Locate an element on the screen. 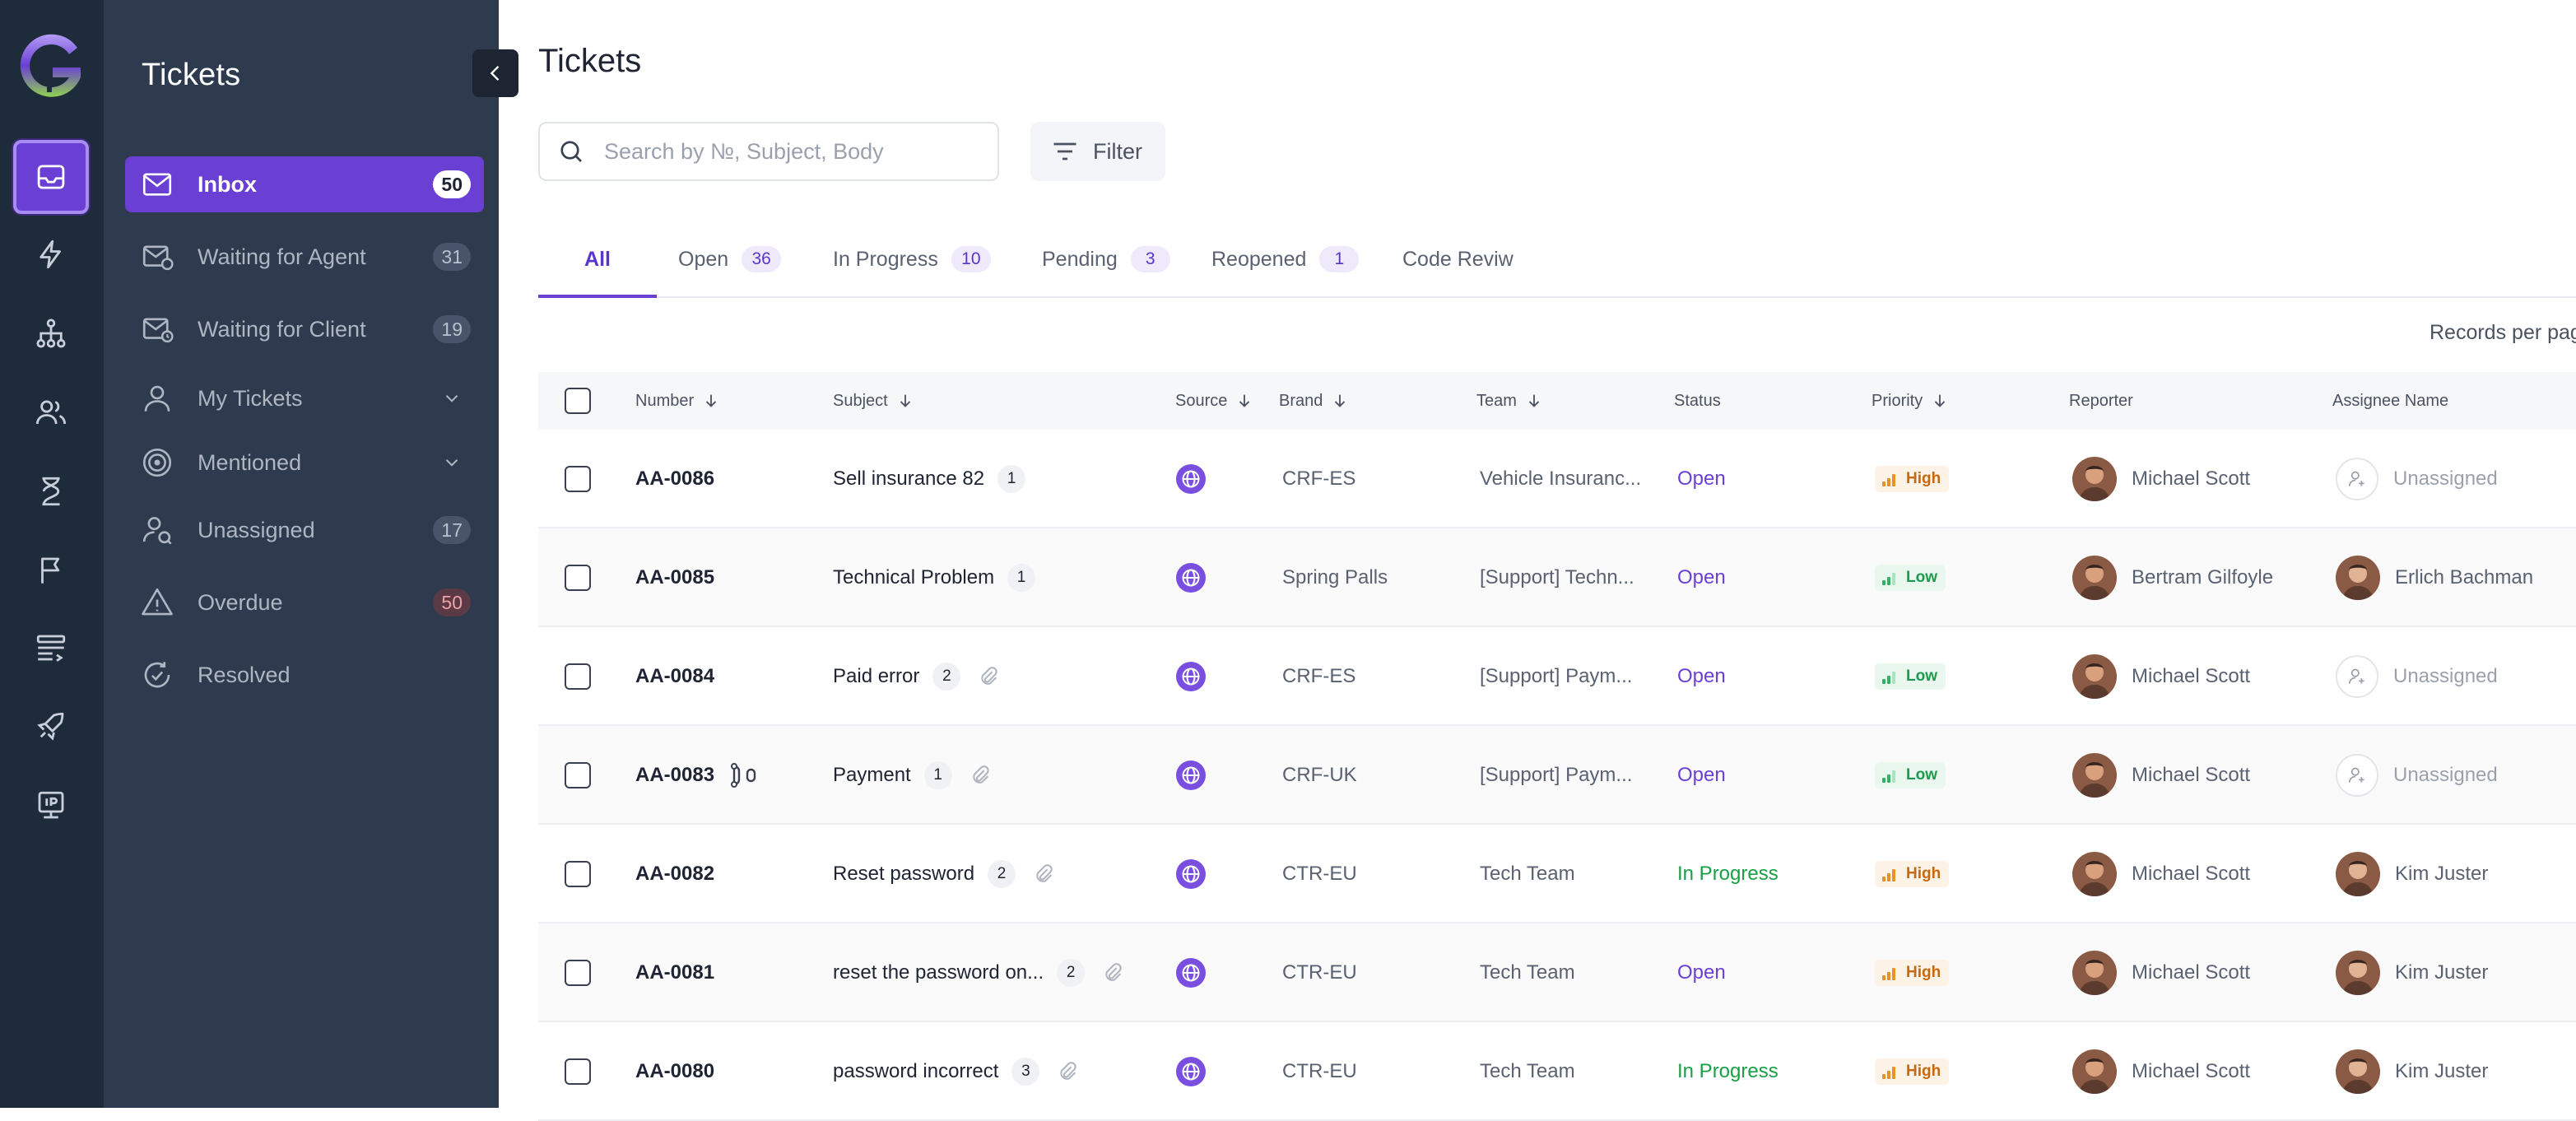 This screenshot has height=1121, width=2576. subject-cell: reset the password on... 2 is located at coordinates (978, 973).